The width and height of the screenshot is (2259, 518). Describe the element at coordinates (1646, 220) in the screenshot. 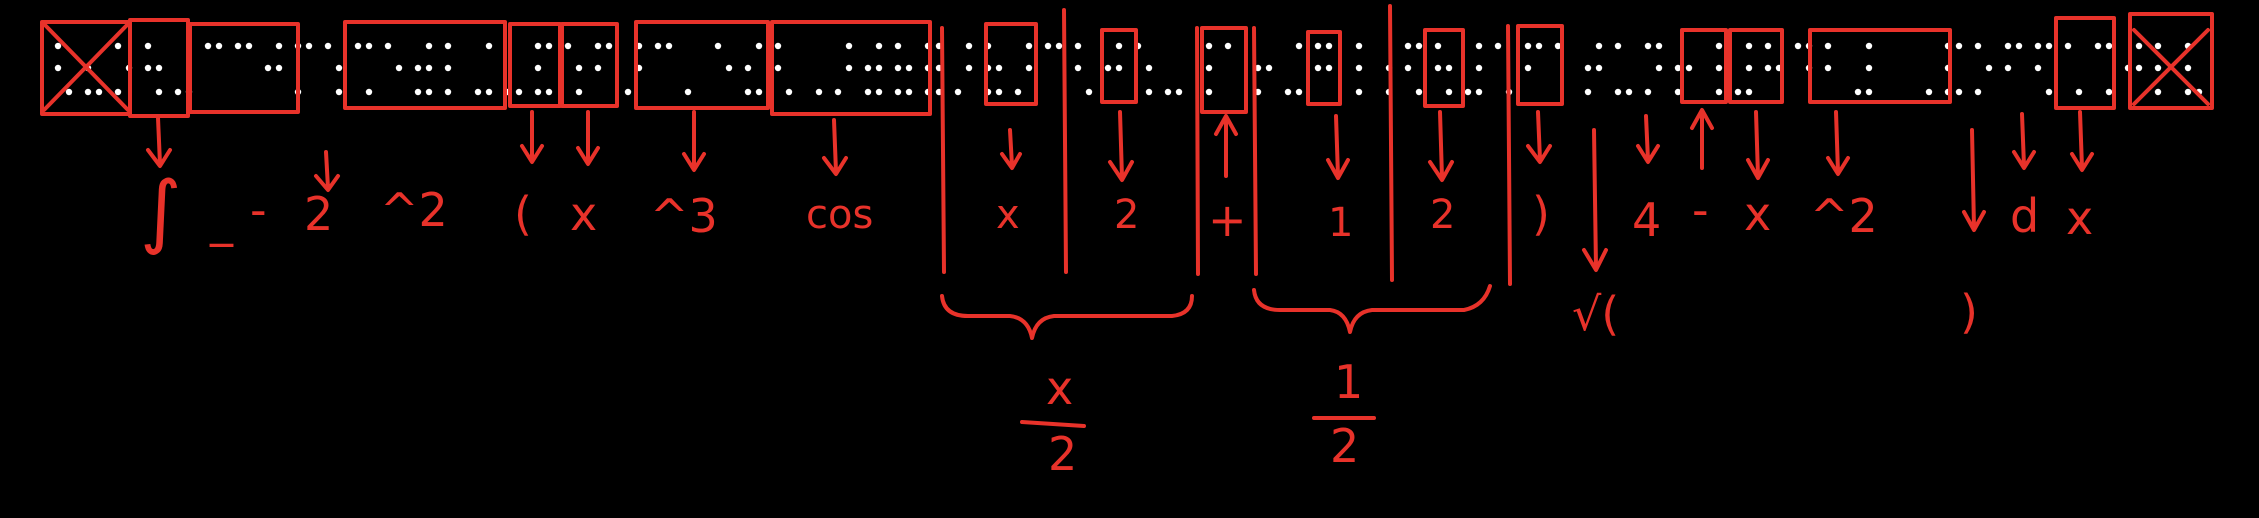

I see `label-four: 4` at that location.